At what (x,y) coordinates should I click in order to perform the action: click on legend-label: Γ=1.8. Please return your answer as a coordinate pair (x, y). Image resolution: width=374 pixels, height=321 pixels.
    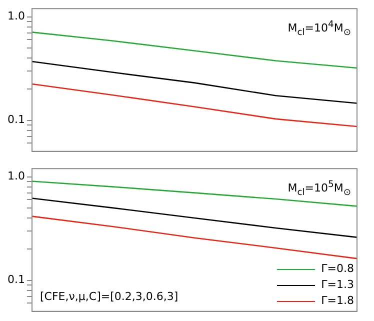
    Looking at the image, I should click on (337, 301).